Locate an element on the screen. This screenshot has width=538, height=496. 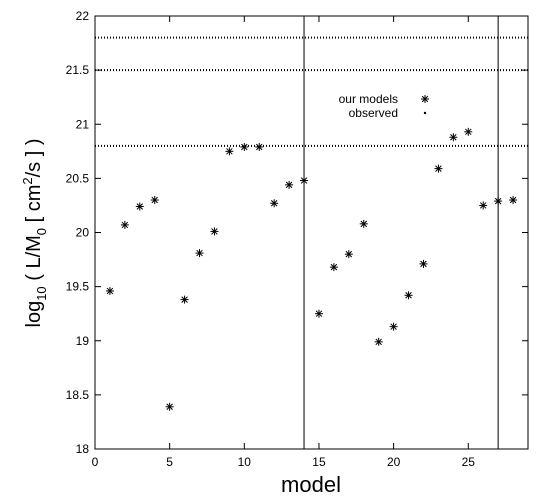
ylabel-close: /s ] ) is located at coordinates (34, 158).